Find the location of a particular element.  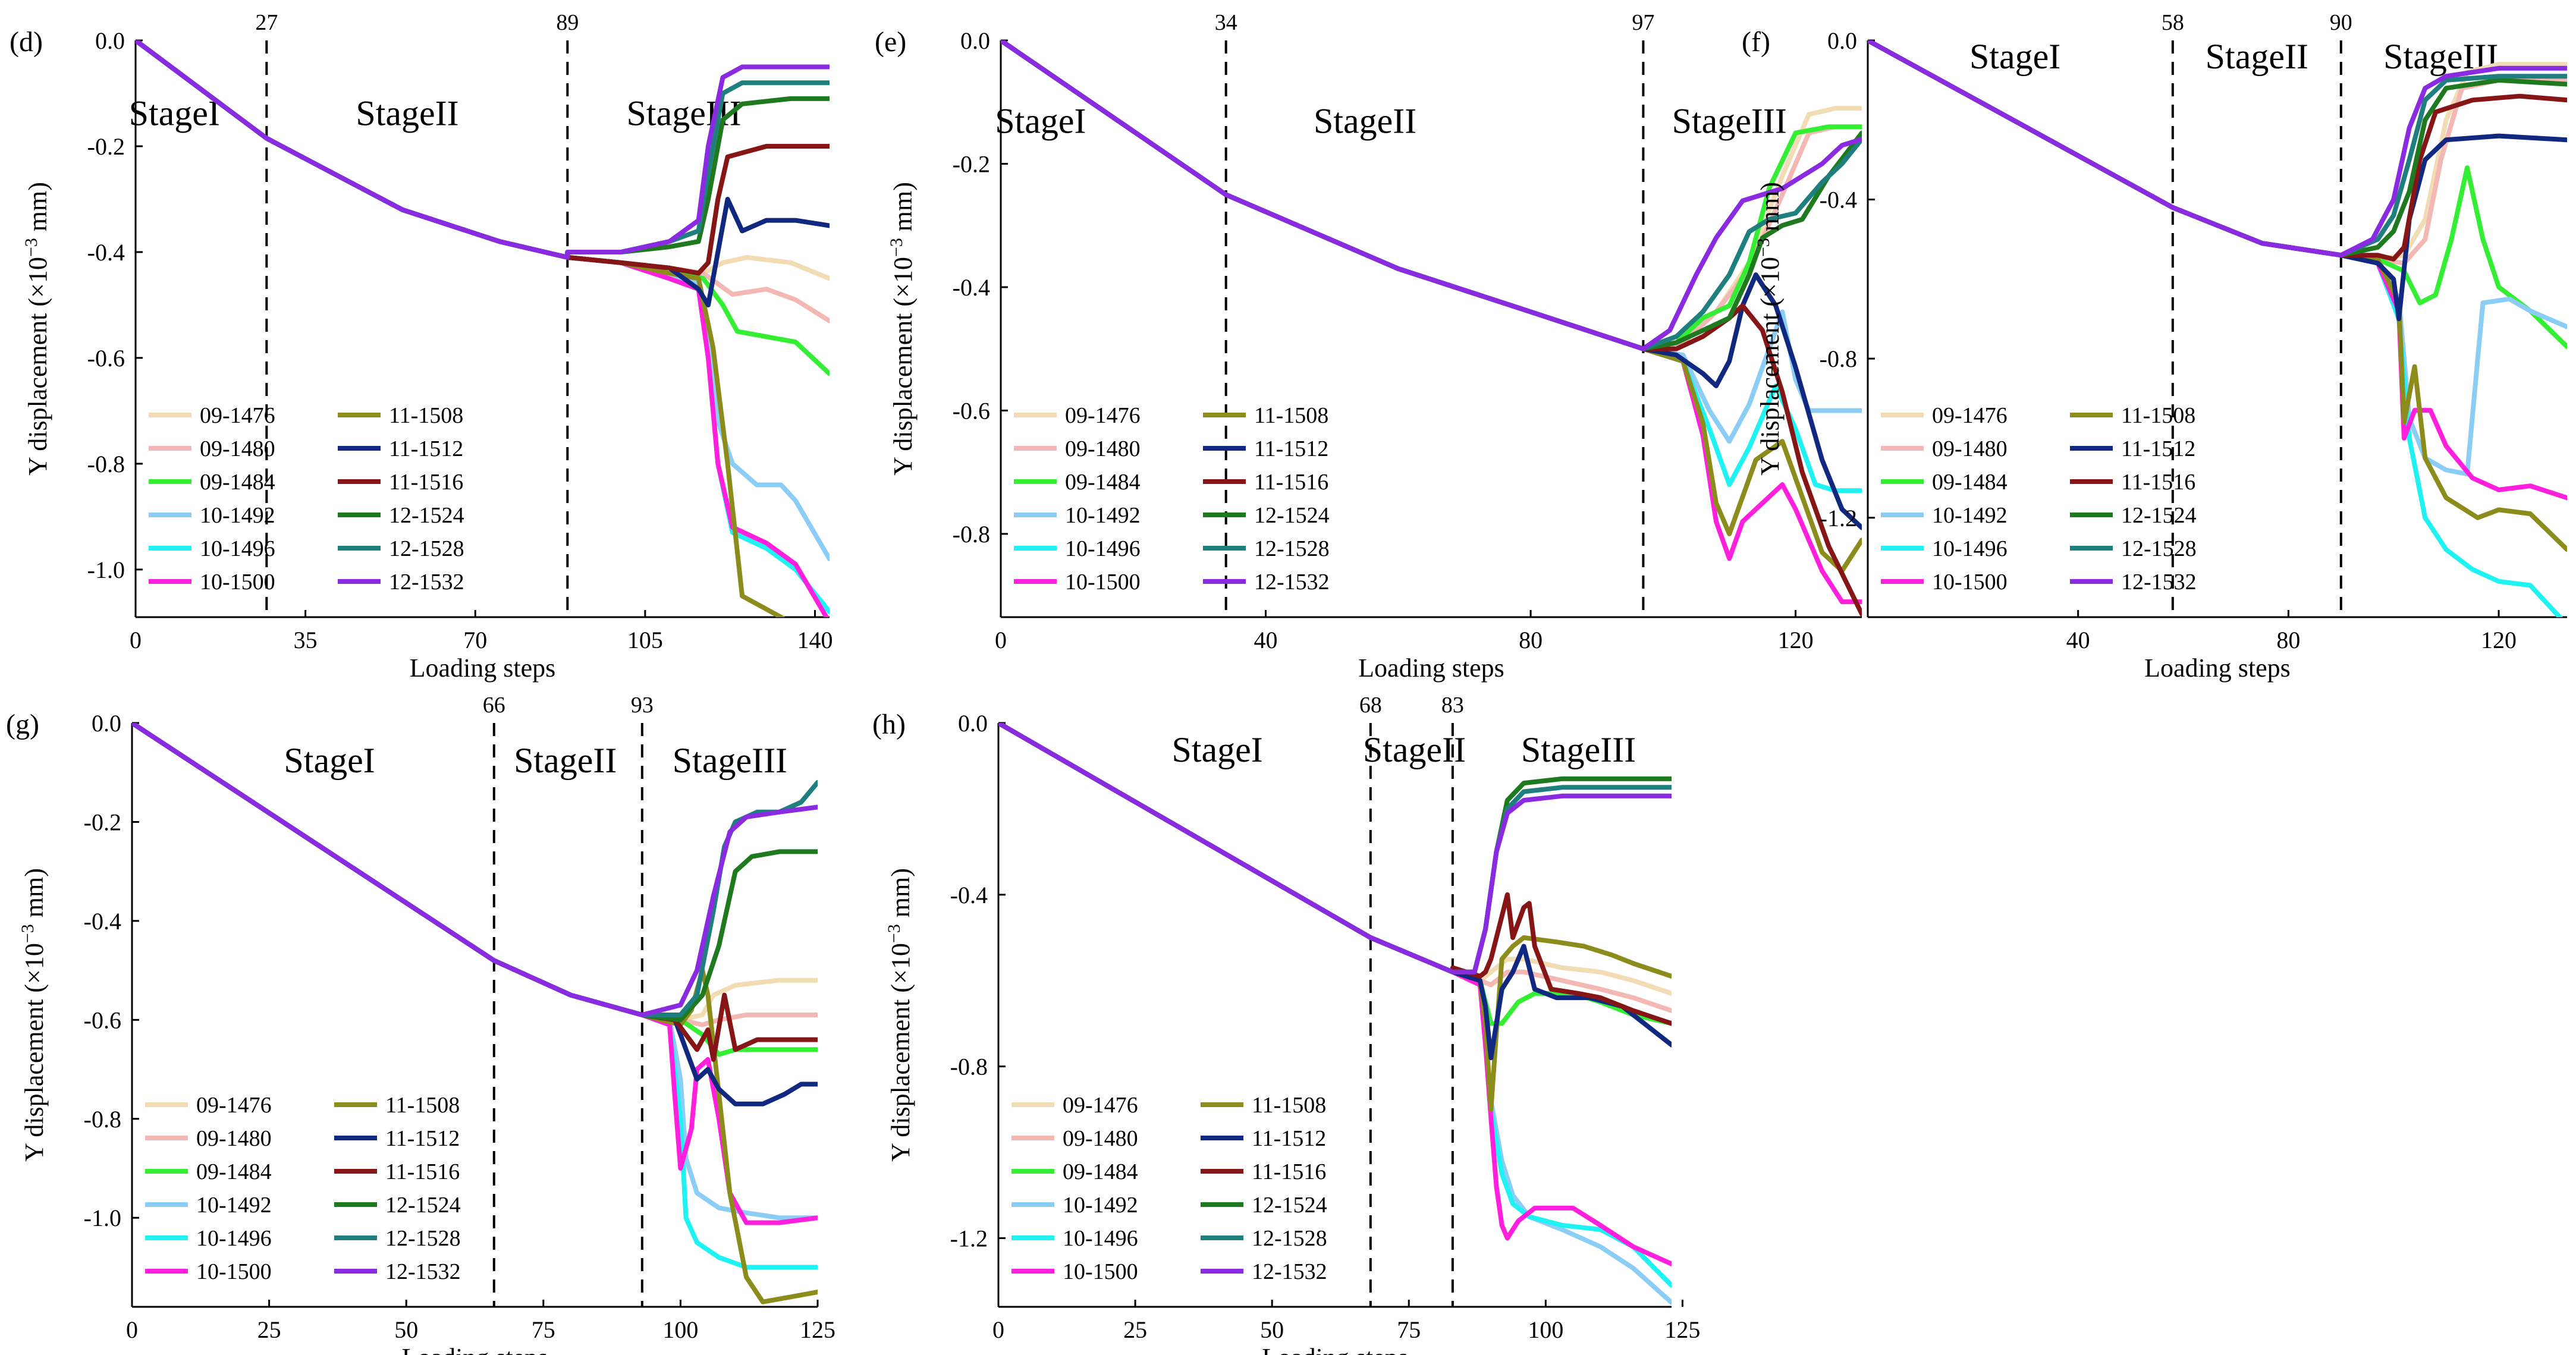

x-tick-label: 80 is located at coordinates (2288, 640).